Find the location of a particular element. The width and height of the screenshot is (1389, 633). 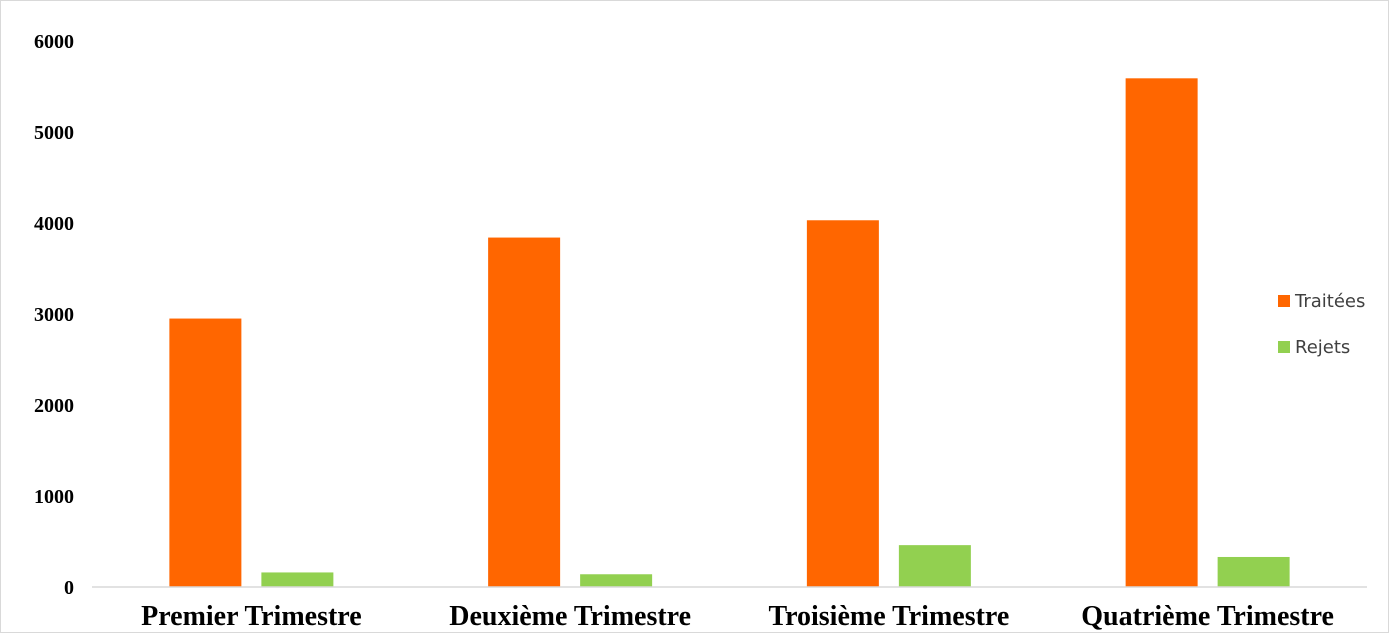

y-tick-label: 2000 is located at coordinates (54, 406).